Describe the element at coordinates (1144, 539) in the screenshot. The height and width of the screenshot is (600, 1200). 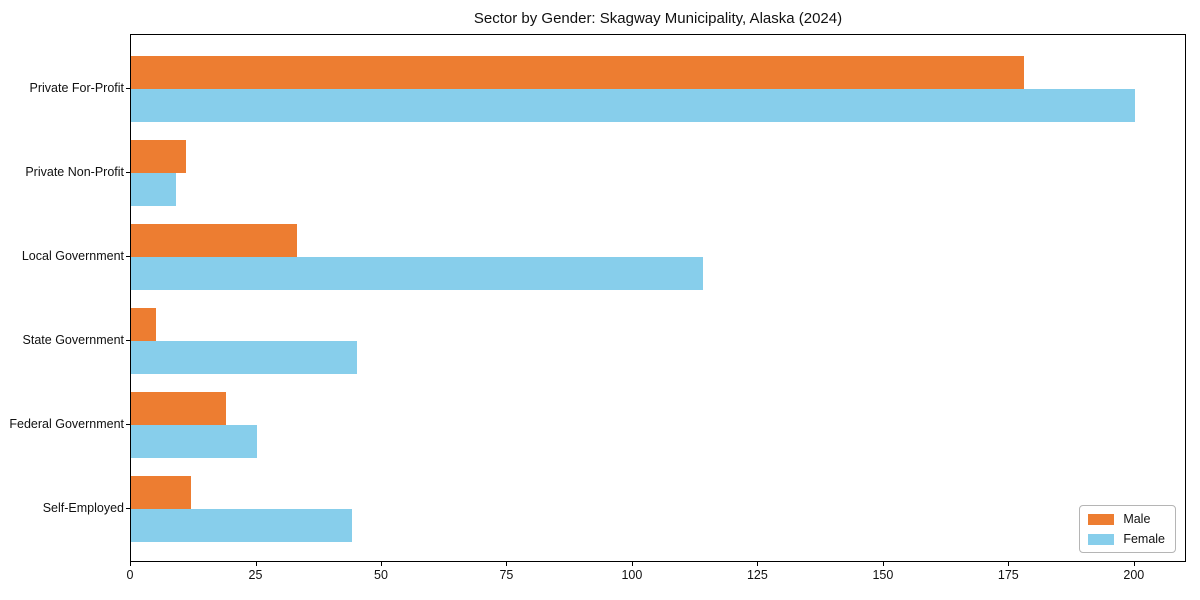
I see `legend-label-female: Female` at that location.